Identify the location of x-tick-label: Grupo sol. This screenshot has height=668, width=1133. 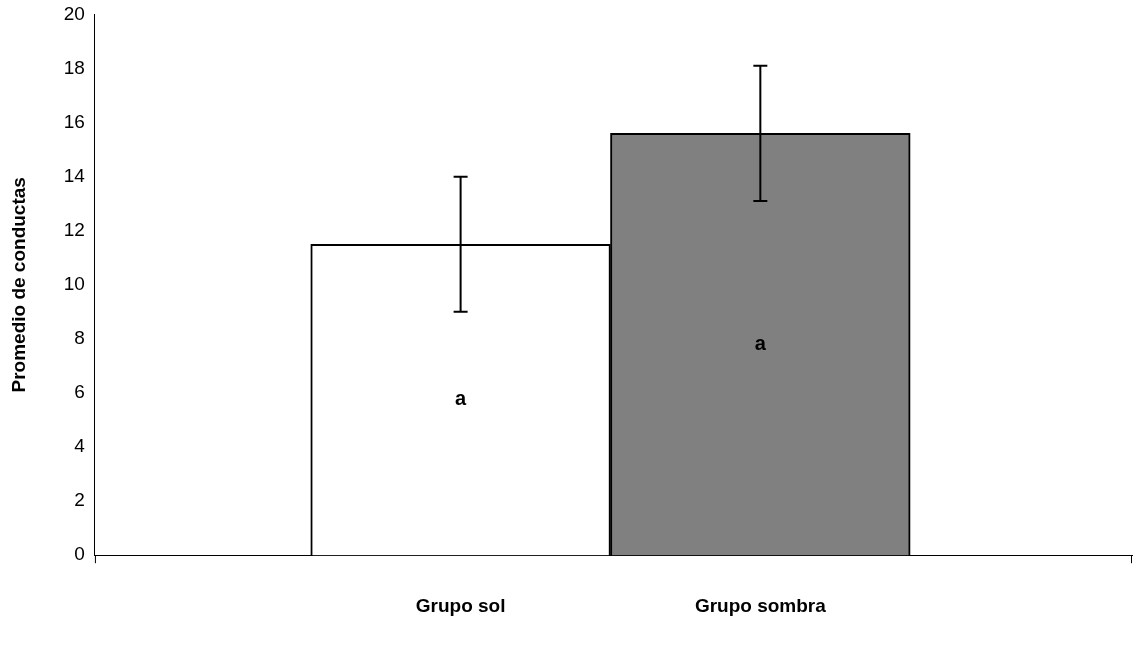
(460, 605).